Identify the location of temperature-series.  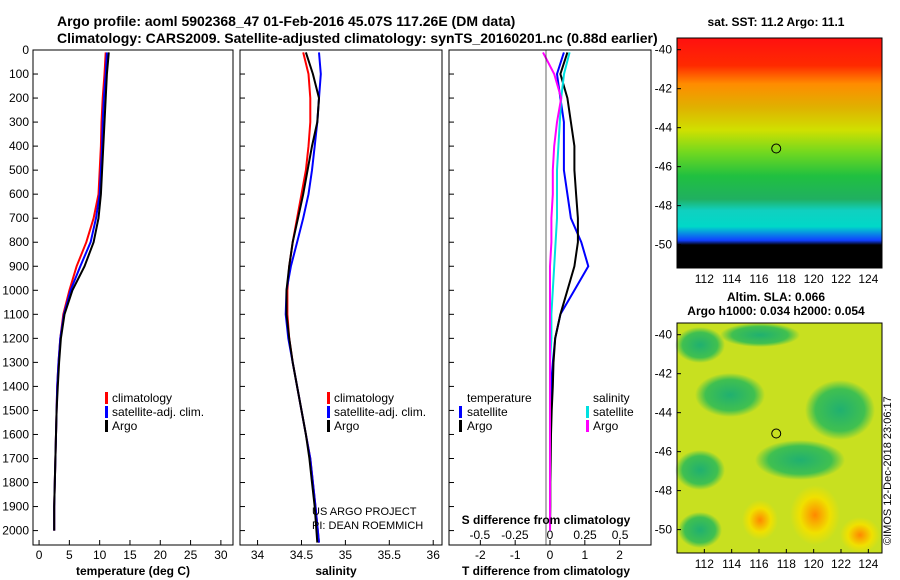
(81, 291).